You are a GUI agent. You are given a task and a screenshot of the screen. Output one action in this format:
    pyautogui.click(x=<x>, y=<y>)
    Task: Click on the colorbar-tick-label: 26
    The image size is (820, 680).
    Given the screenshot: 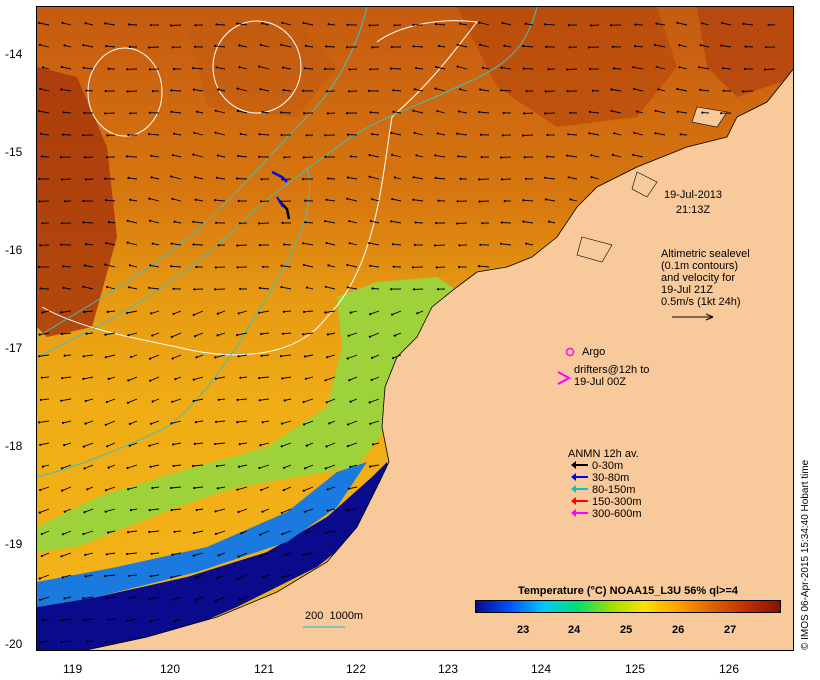 What is the action you would take?
    pyautogui.click(x=678, y=630)
    